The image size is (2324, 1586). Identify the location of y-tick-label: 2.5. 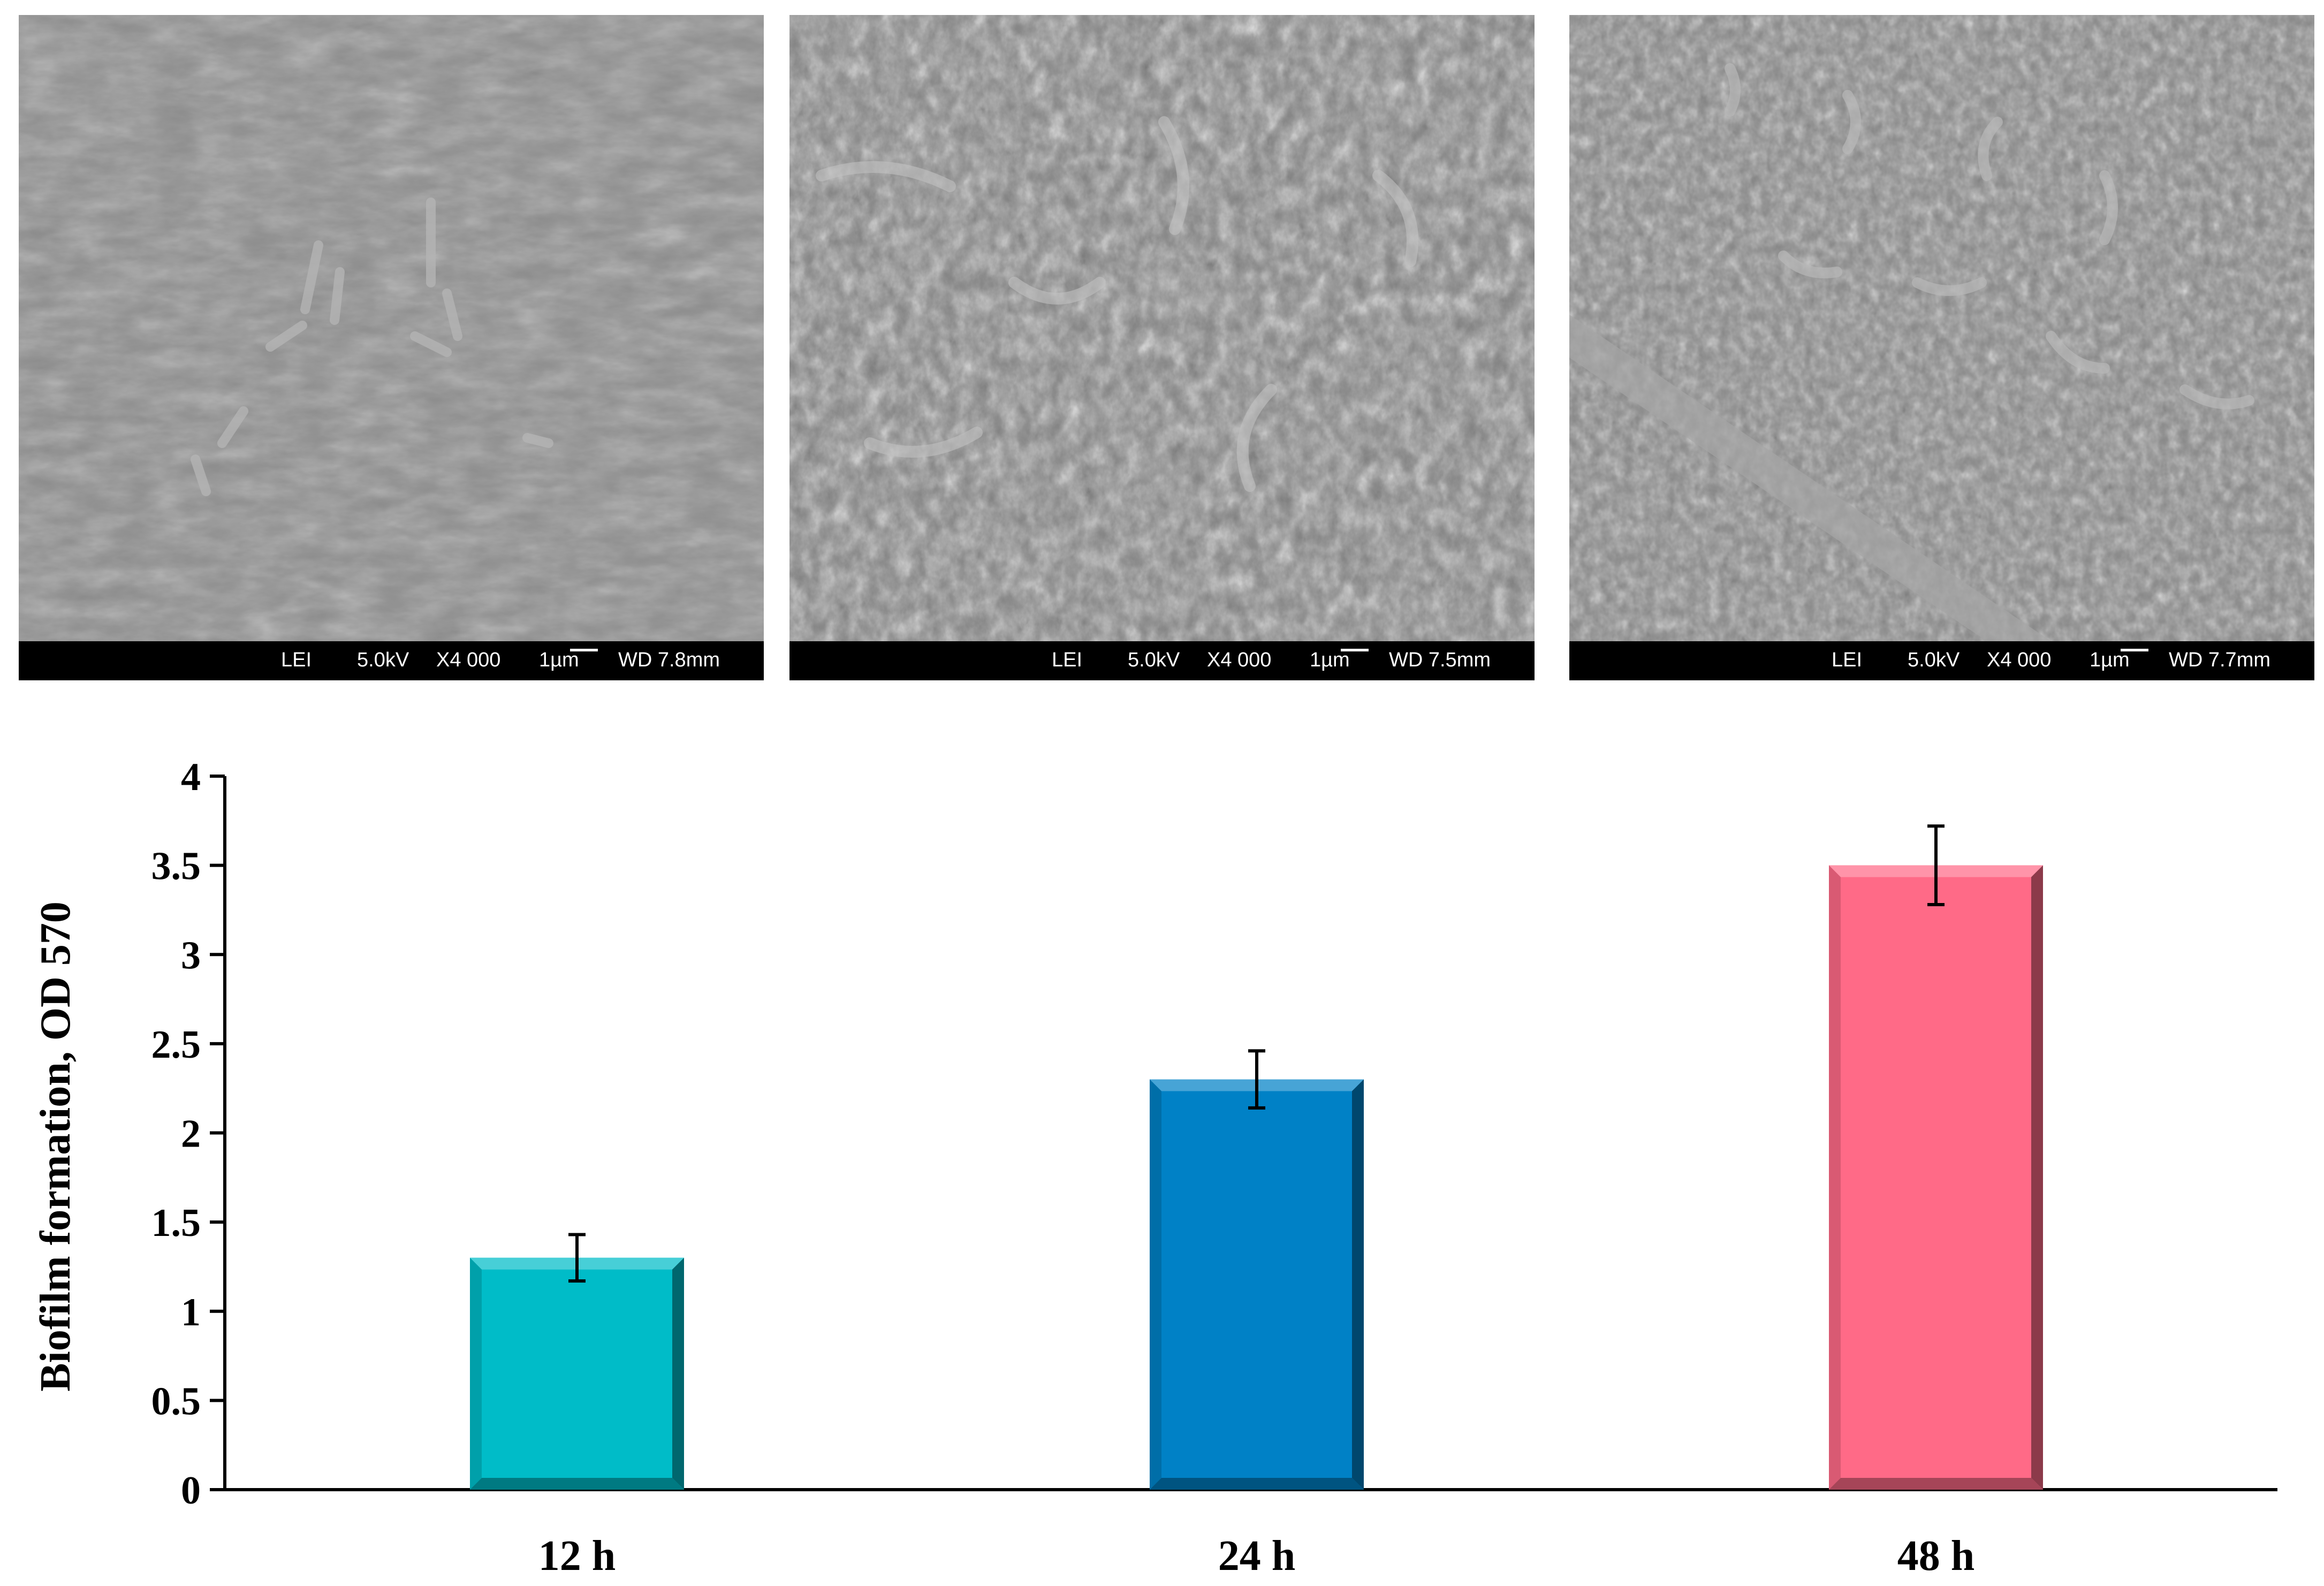
(176, 1045).